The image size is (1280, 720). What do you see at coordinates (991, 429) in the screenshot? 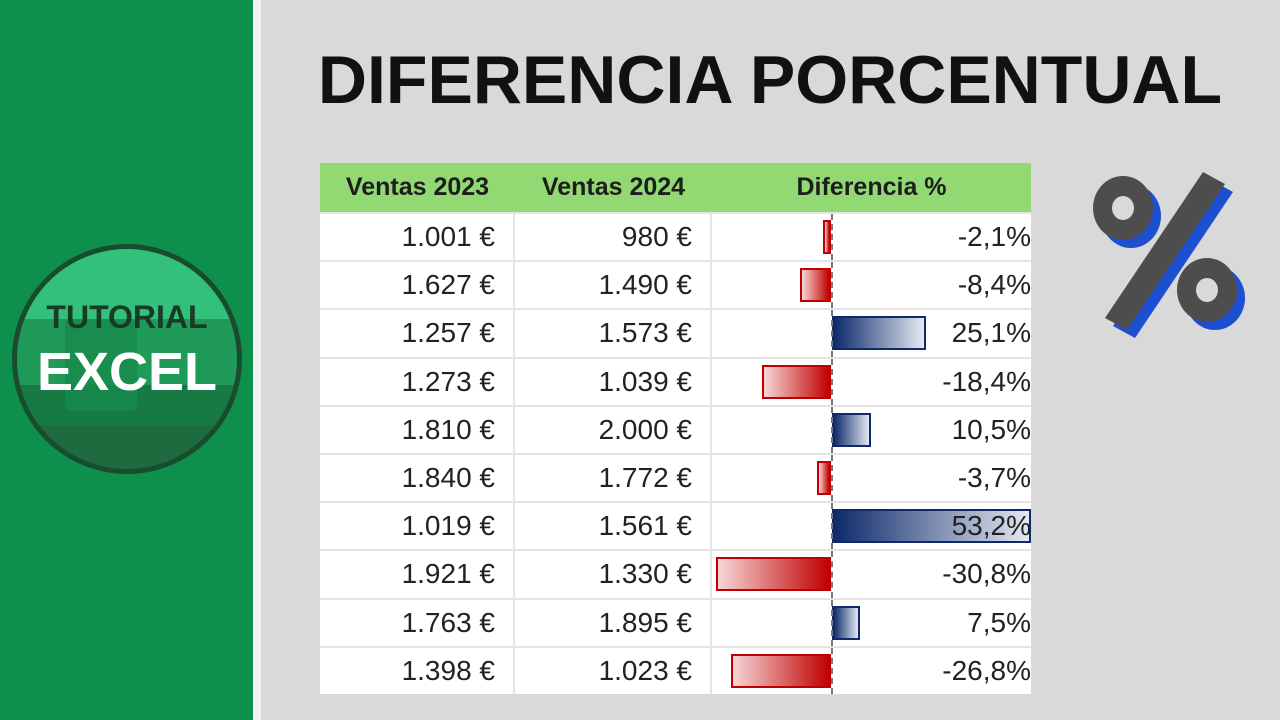
I see `diferencia-value: 10,5%` at bounding box center [991, 429].